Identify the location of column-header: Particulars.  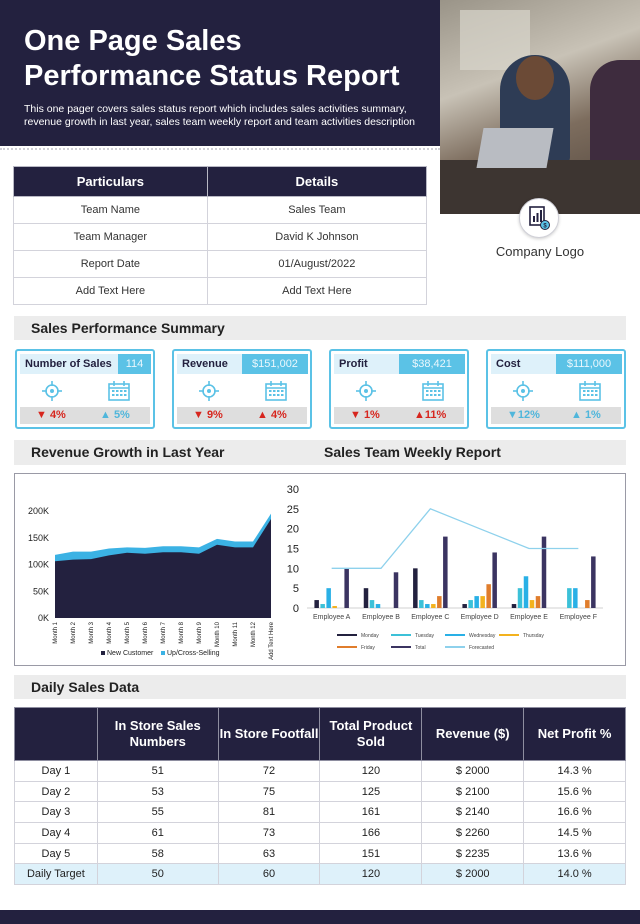
(110, 181).